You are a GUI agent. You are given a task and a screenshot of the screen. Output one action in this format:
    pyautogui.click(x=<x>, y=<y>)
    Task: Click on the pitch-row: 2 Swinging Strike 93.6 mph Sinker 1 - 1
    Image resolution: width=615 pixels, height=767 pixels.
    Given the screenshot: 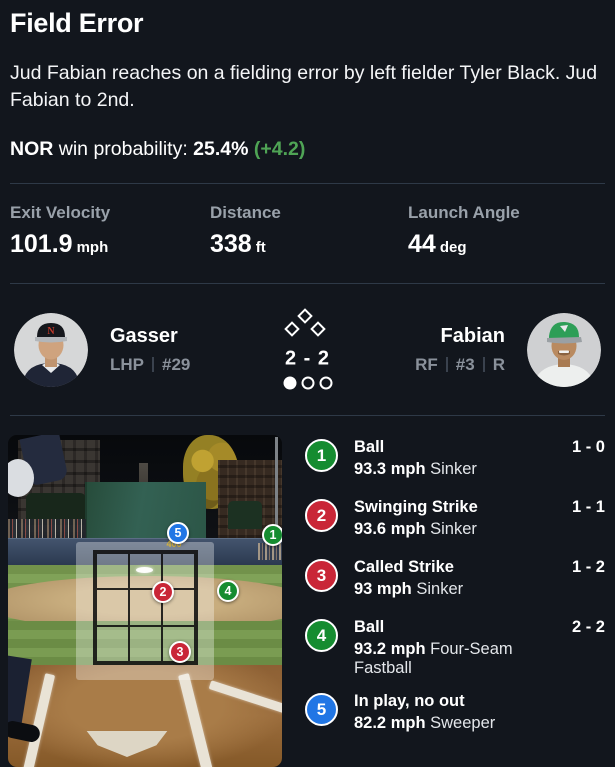 What is the action you would take?
    pyautogui.click(x=455, y=521)
    